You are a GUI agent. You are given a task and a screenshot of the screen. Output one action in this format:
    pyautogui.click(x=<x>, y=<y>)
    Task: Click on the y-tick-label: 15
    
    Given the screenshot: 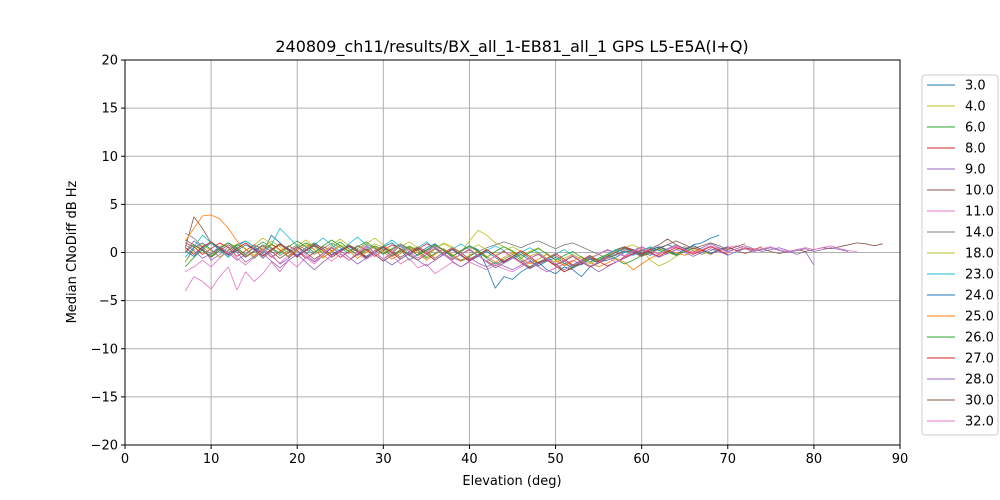 What is the action you would take?
    pyautogui.click(x=109, y=109)
    